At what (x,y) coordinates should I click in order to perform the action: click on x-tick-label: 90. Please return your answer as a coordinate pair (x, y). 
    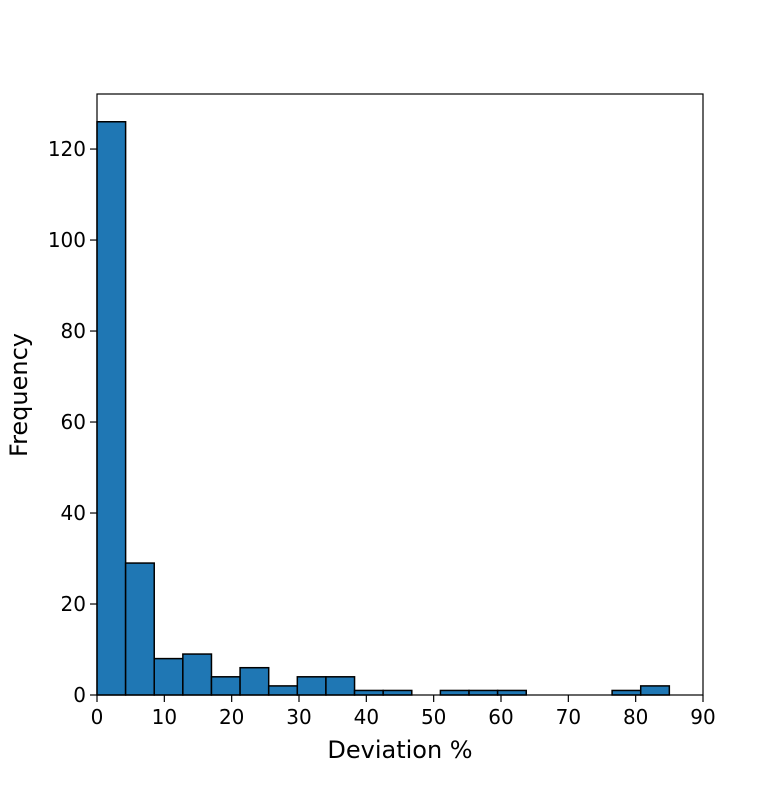
    Looking at the image, I should click on (702, 717).